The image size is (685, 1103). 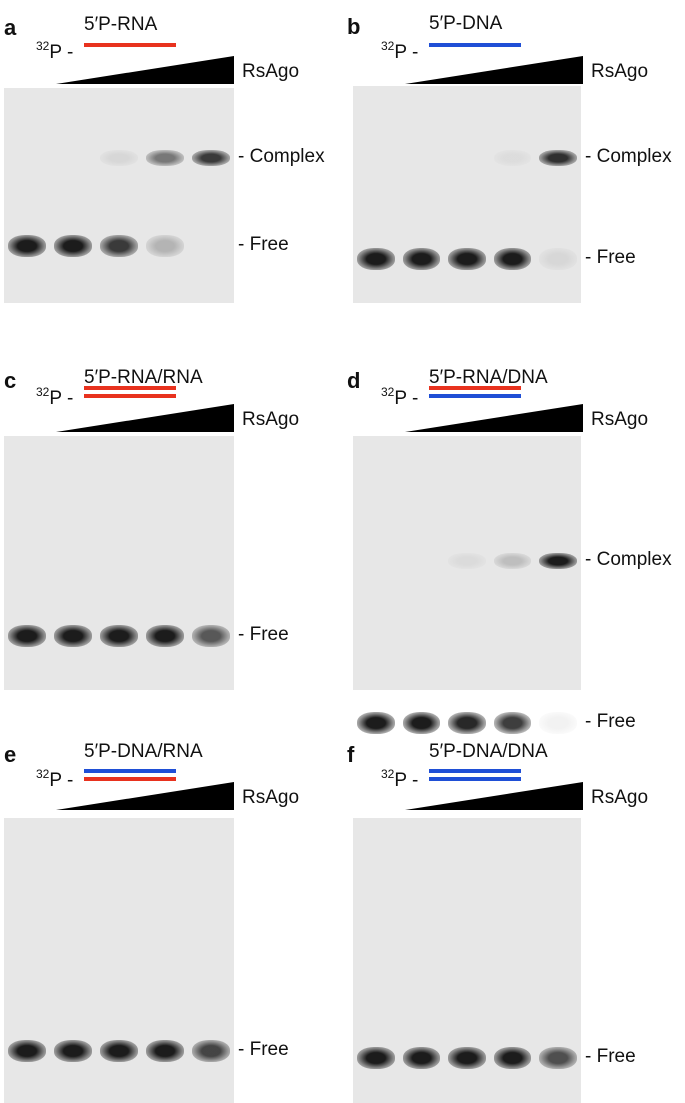 I want to click on substrate-label: 5′P-RNA/DNA, so click(x=488, y=377).